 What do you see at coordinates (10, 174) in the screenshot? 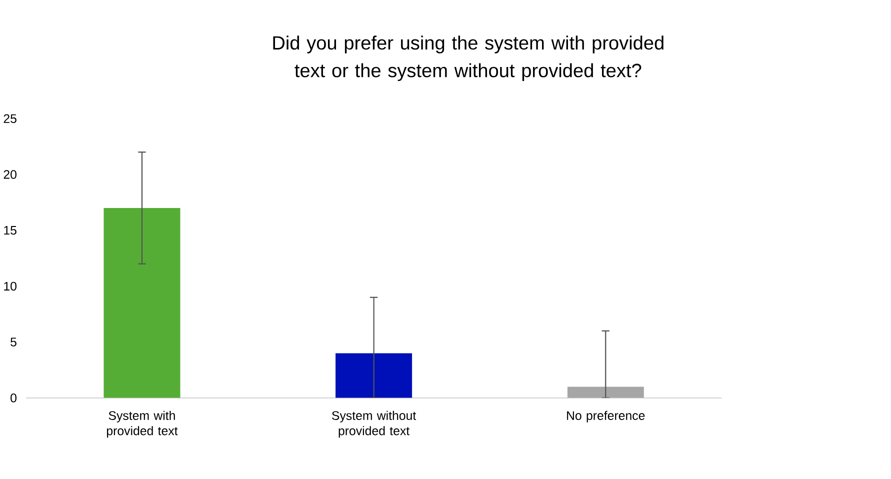
I see `y-tick-label: 20` at bounding box center [10, 174].